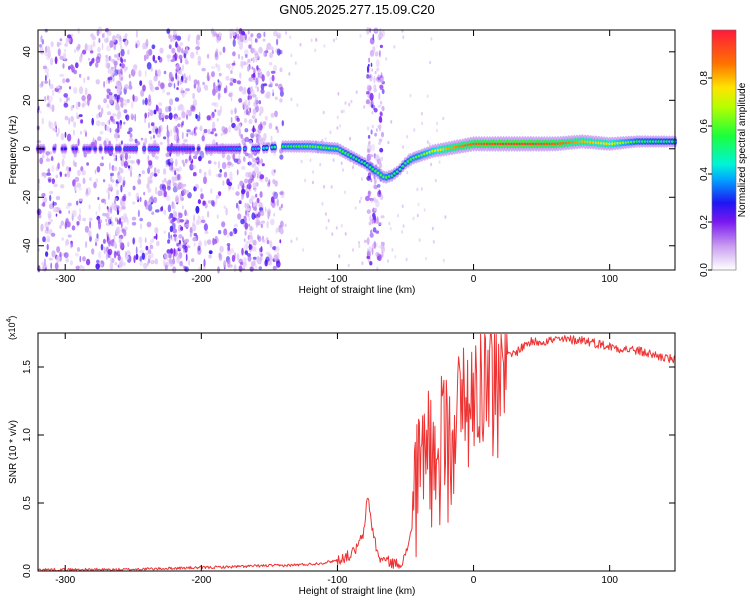  What do you see at coordinates (101, 149) in the screenshot?
I see `ridge-core` at bounding box center [101, 149].